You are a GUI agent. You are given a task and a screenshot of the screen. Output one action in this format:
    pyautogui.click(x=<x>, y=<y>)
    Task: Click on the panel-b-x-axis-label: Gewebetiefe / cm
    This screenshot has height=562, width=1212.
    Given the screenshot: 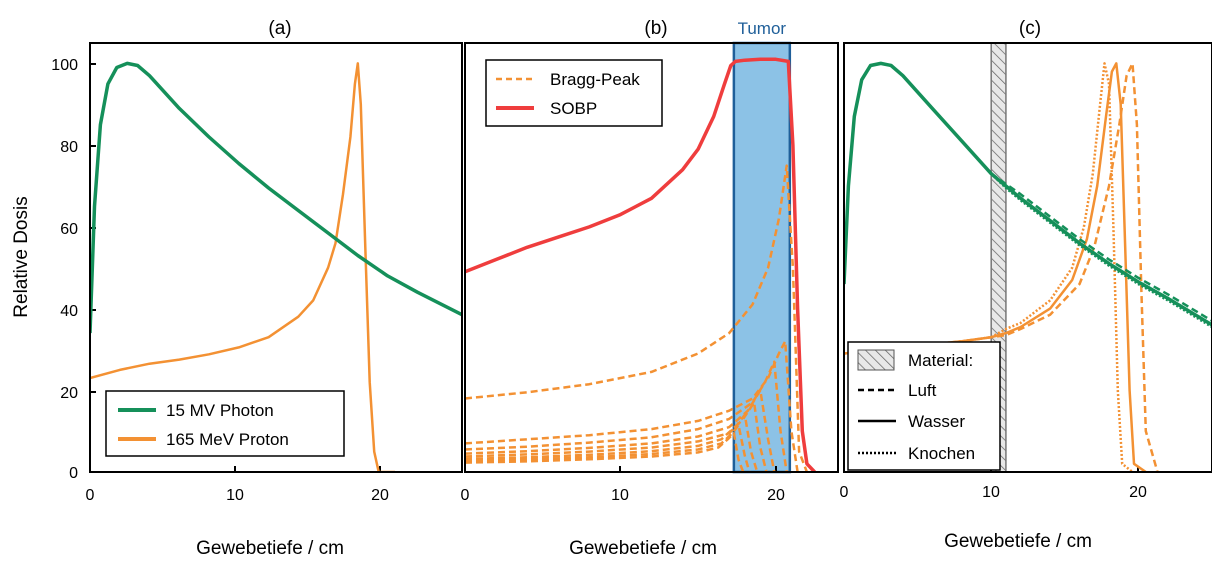 What is the action you would take?
    pyautogui.click(x=643, y=548)
    